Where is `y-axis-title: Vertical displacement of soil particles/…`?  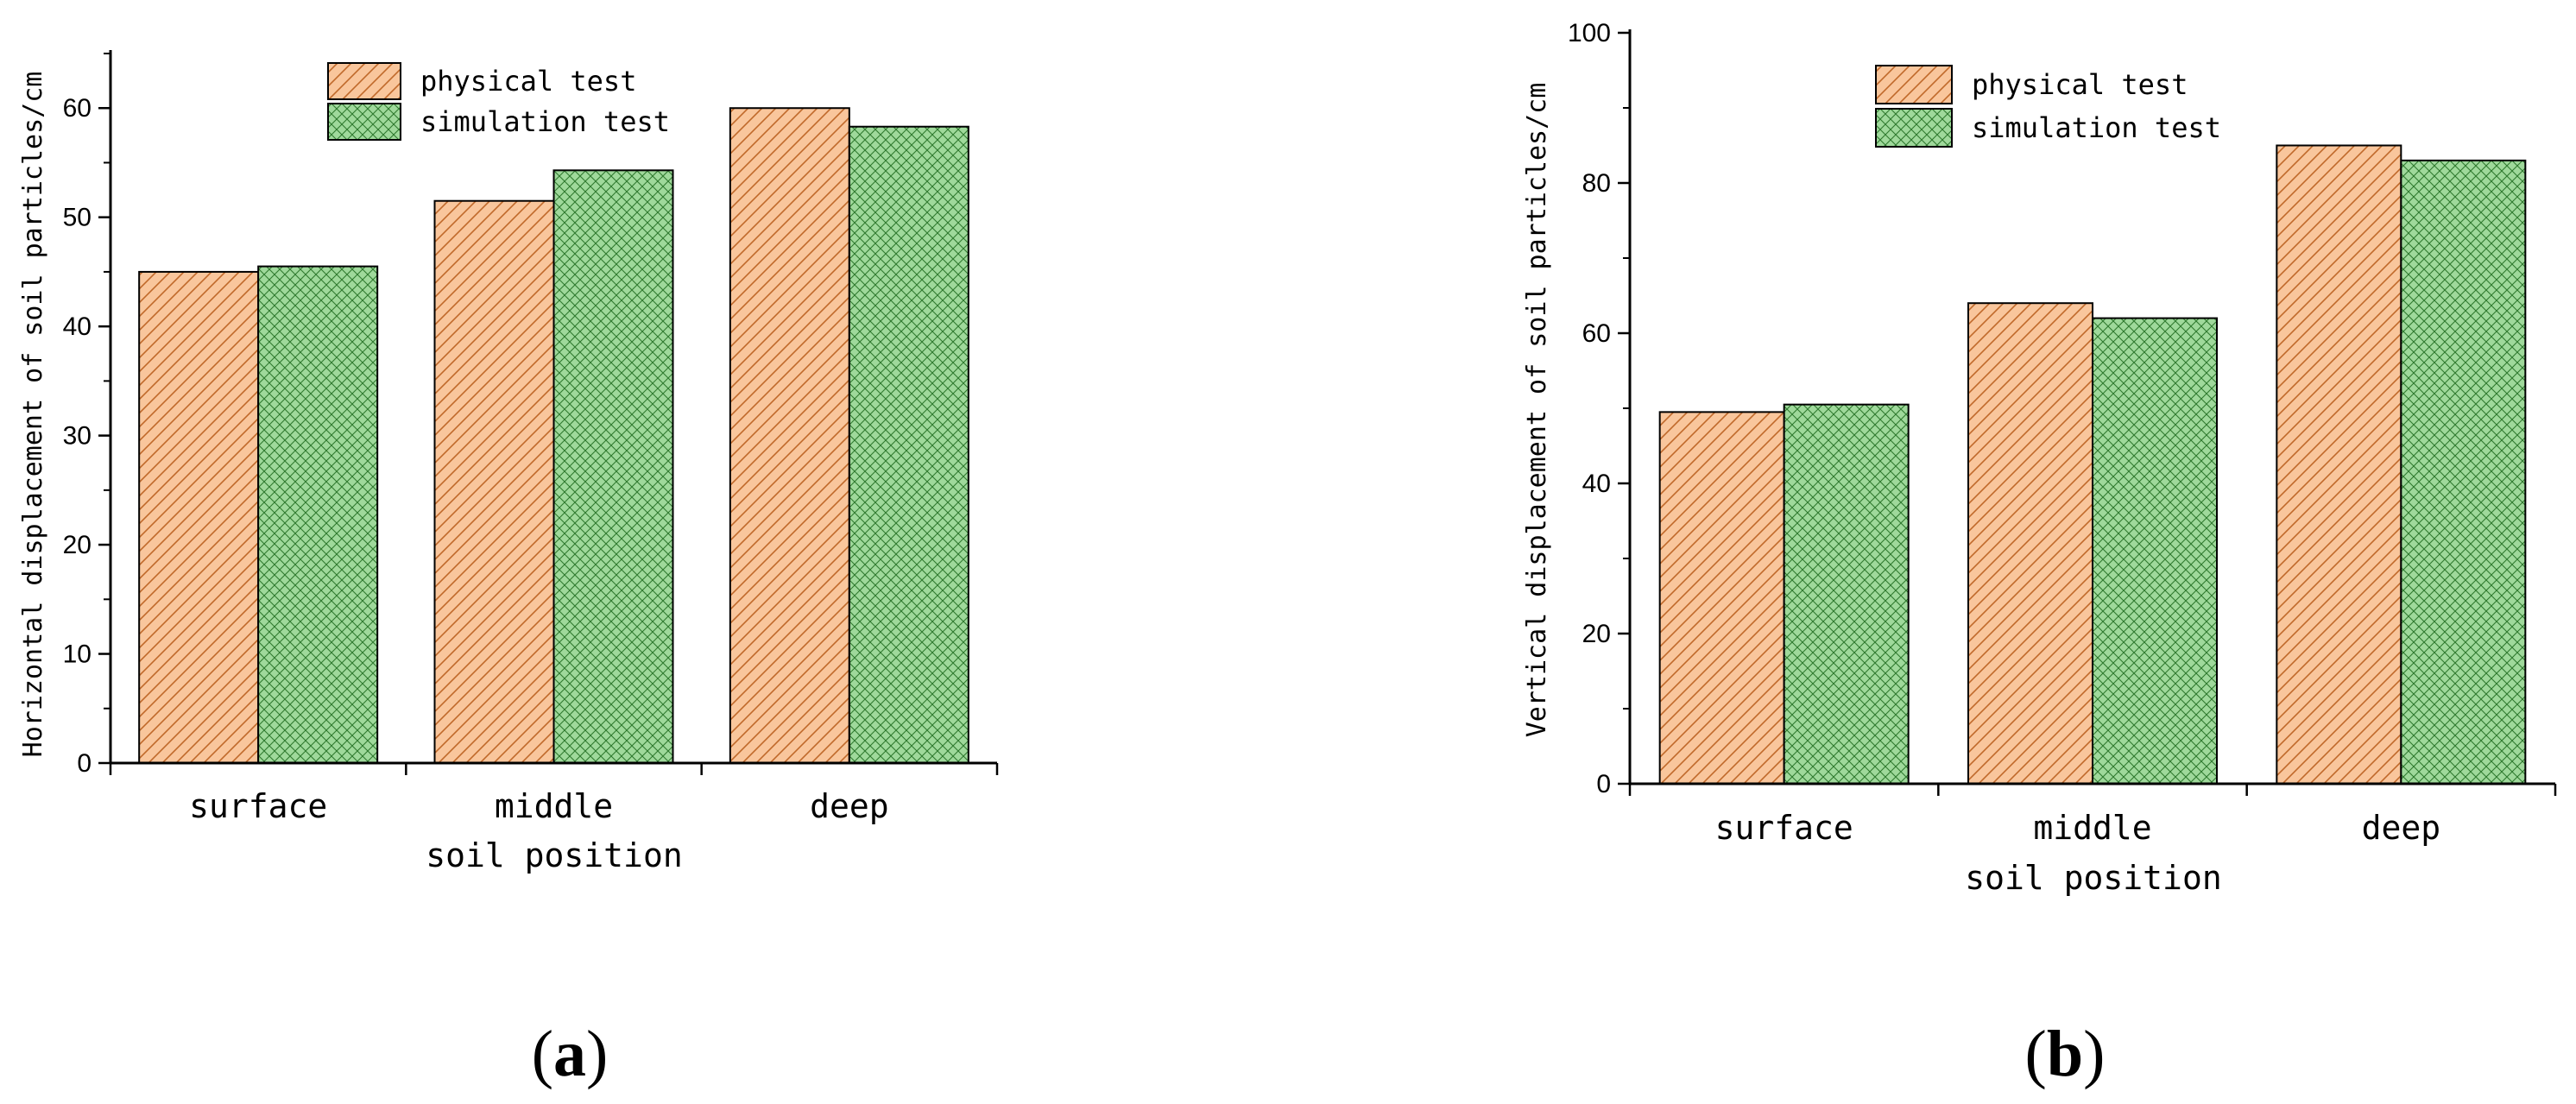
y-axis-title: Vertical displacement of soil particles/… is located at coordinates (1537, 411).